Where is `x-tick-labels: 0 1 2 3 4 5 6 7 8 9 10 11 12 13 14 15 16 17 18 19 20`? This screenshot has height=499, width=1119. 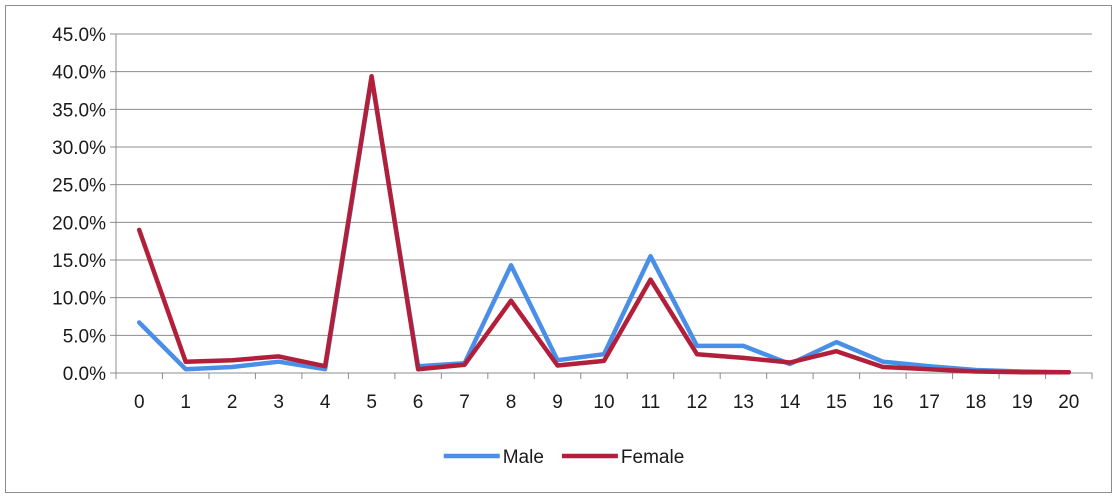
x-tick-labels: 0 1 2 3 4 5 6 7 8 9 10 11 12 13 14 15 16 17 18 19 20 is located at coordinates (606, 402).